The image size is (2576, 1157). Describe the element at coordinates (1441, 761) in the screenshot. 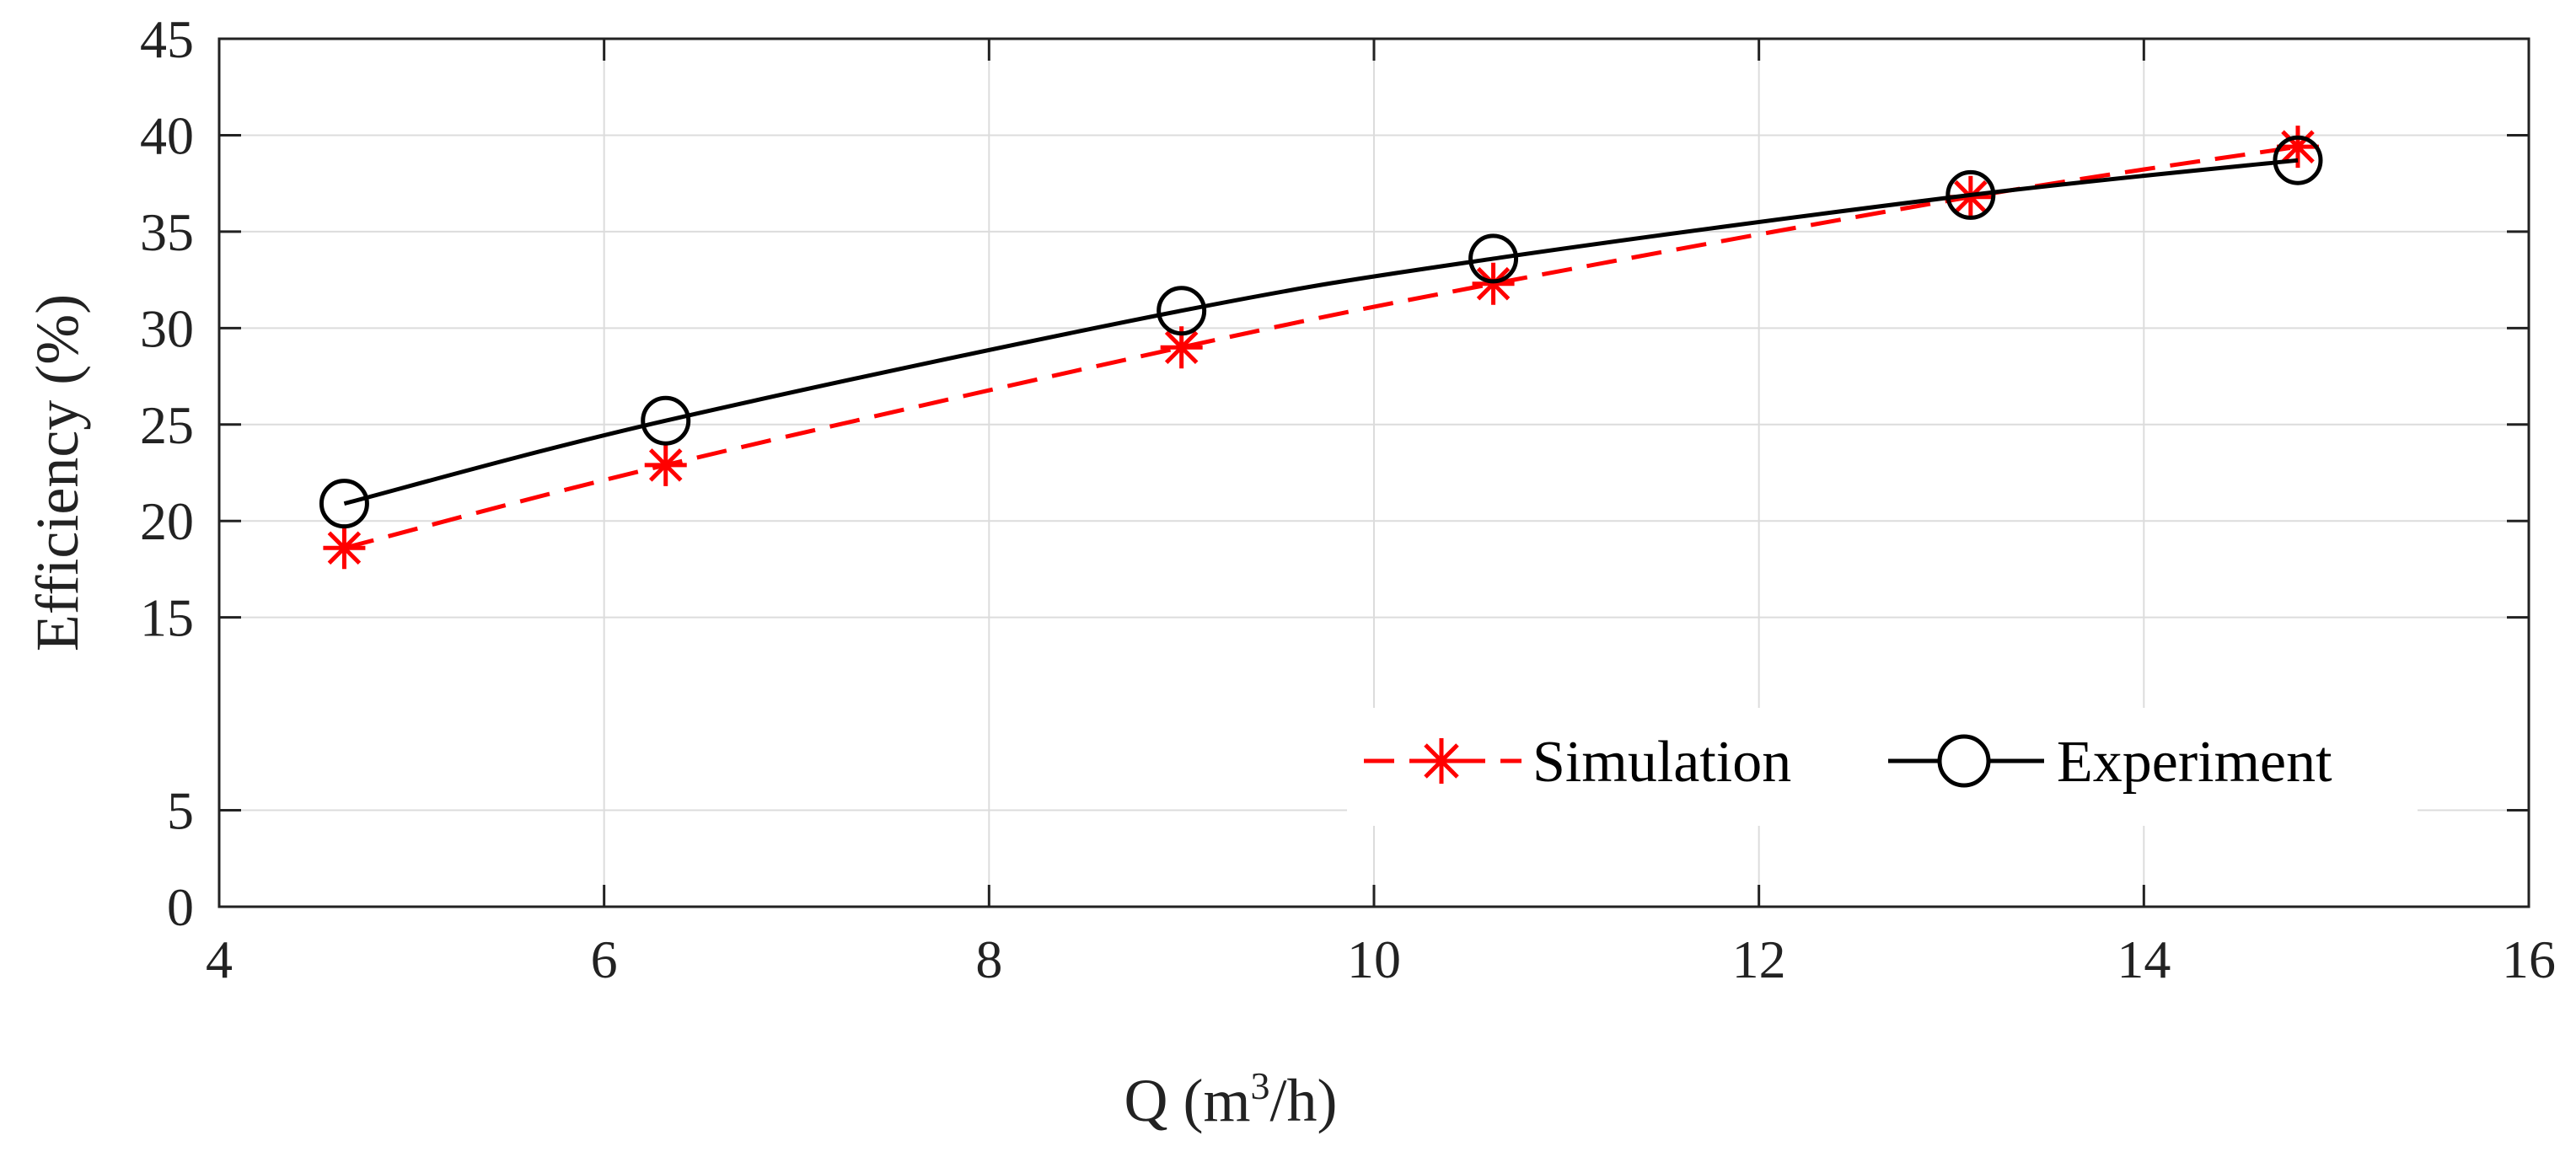

I see `legend-simulation-marker` at that location.